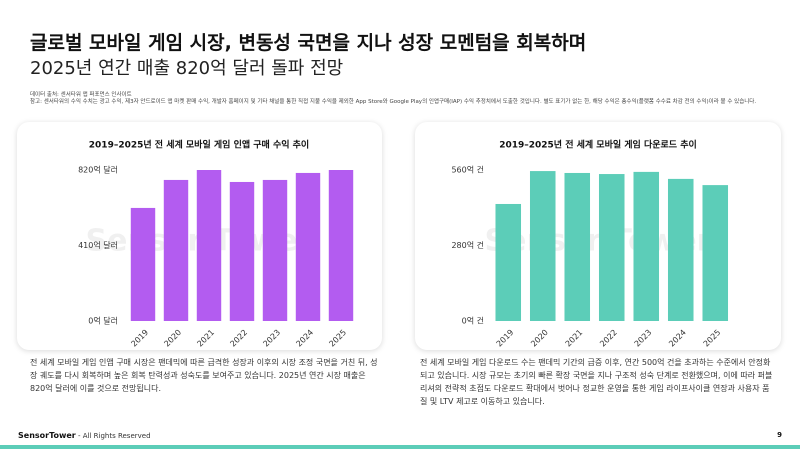 This screenshot has height=449, width=800. What do you see at coordinates (467, 245) in the screenshot?
I see `y-tick-label: 280억 건` at bounding box center [467, 245].